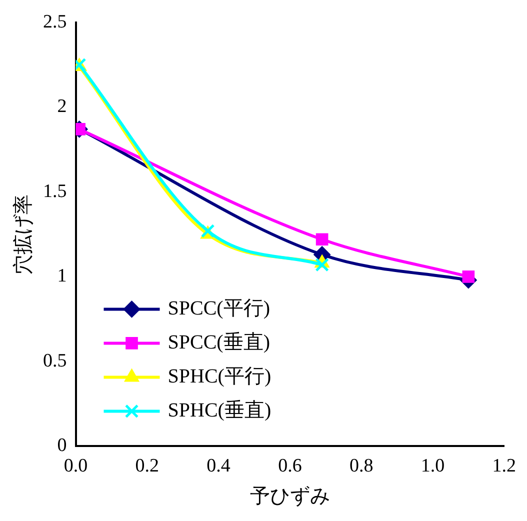 This screenshot has height=521, width=527. I want to click on x-tick-label: 1.2, so click(504, 466).